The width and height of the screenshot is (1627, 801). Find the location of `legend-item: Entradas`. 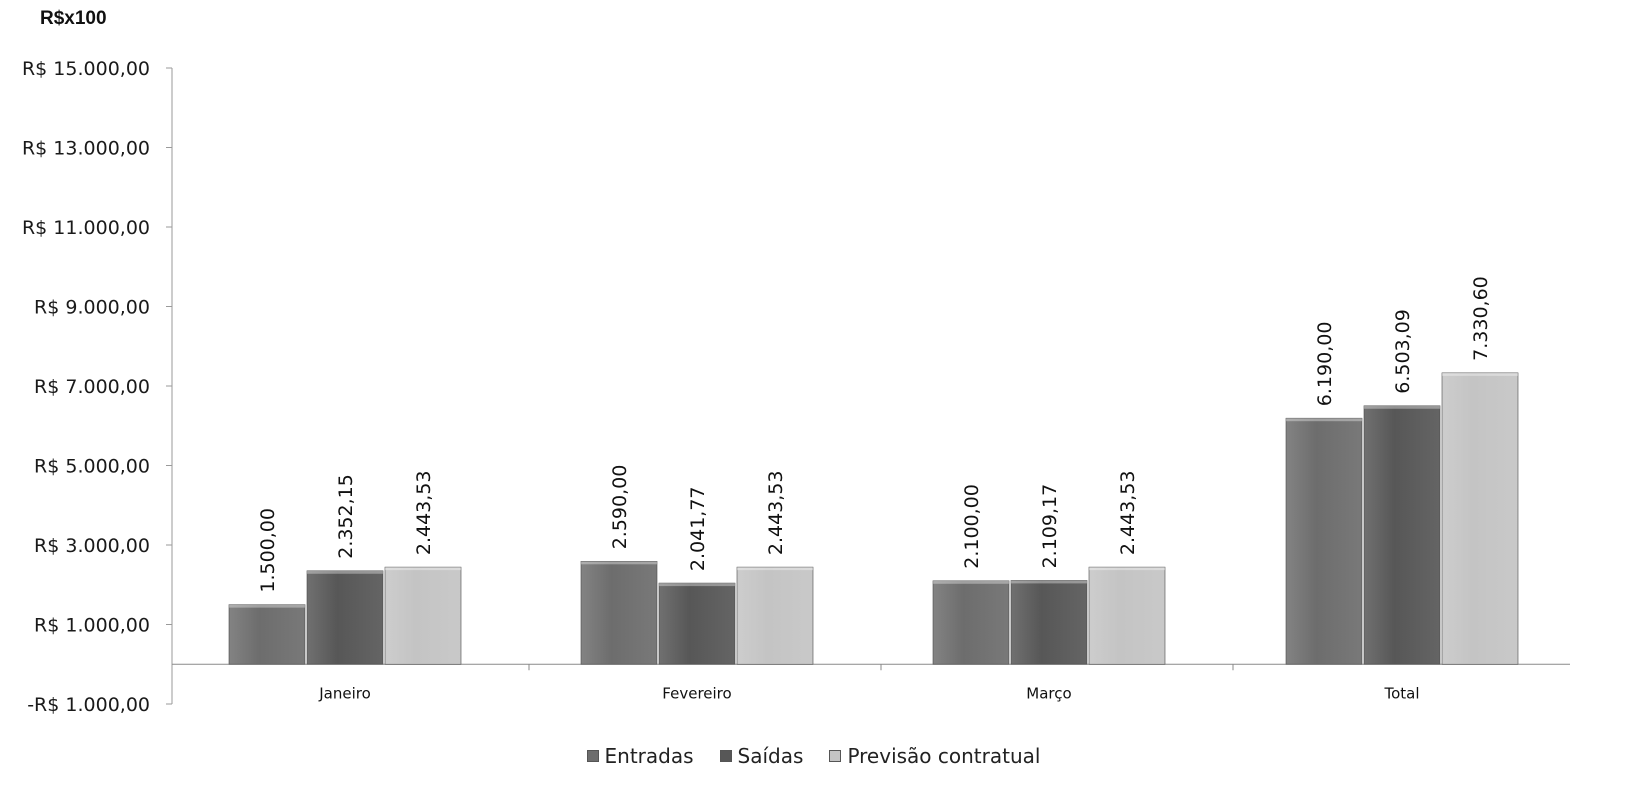

legend-item: Entradas is located at coordinates (640, 756).